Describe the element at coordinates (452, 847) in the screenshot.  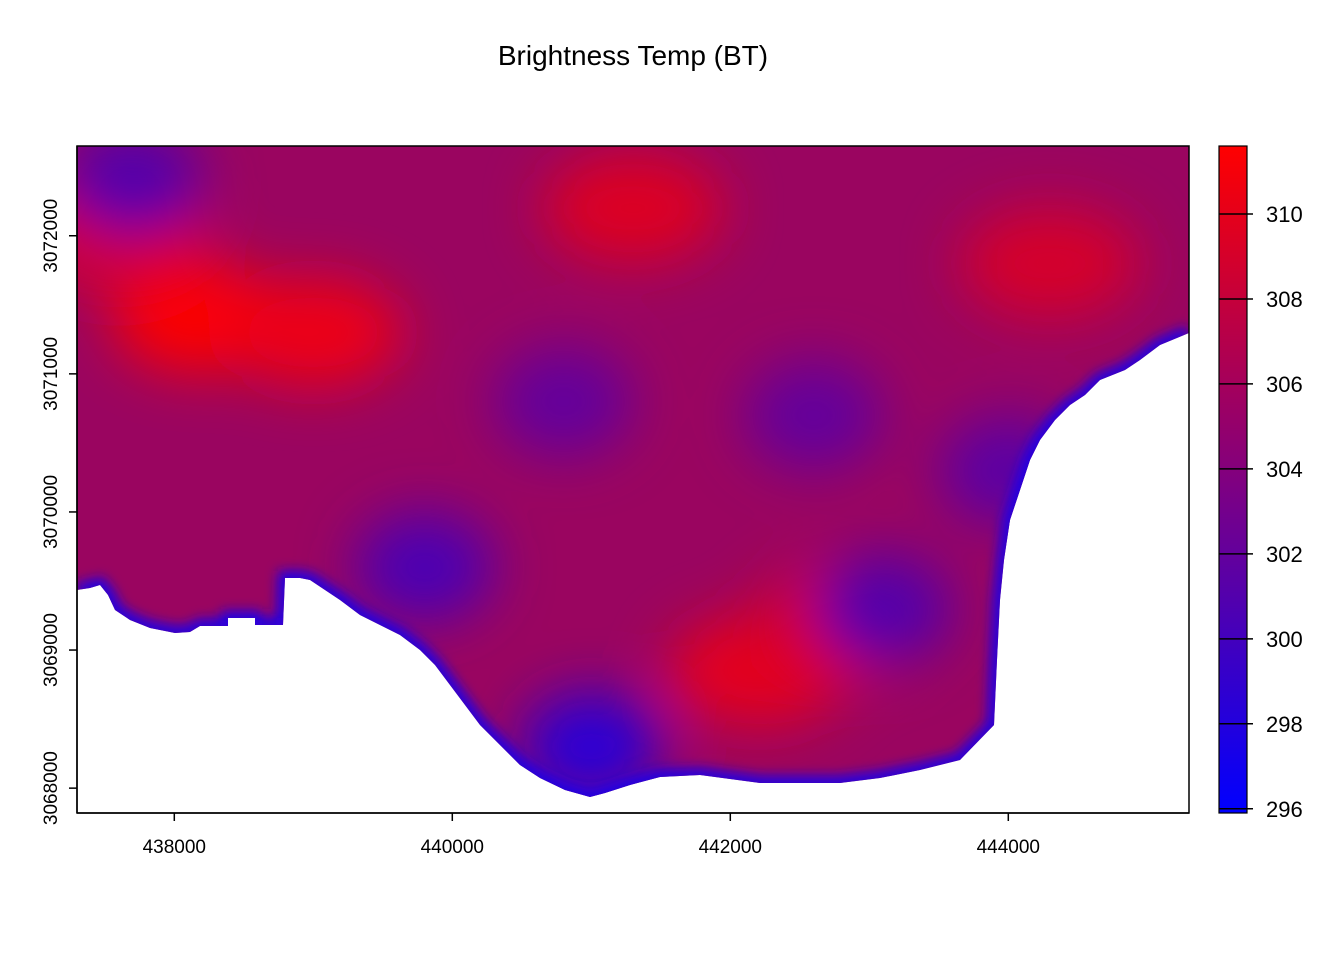
I see `x-tick-label: 440000` at that location.